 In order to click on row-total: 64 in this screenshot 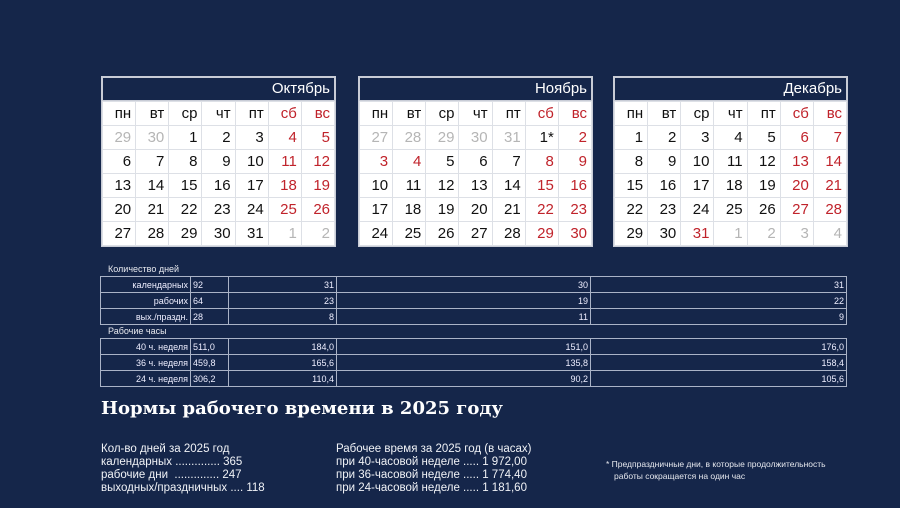, I will do `click(209, 300)`.